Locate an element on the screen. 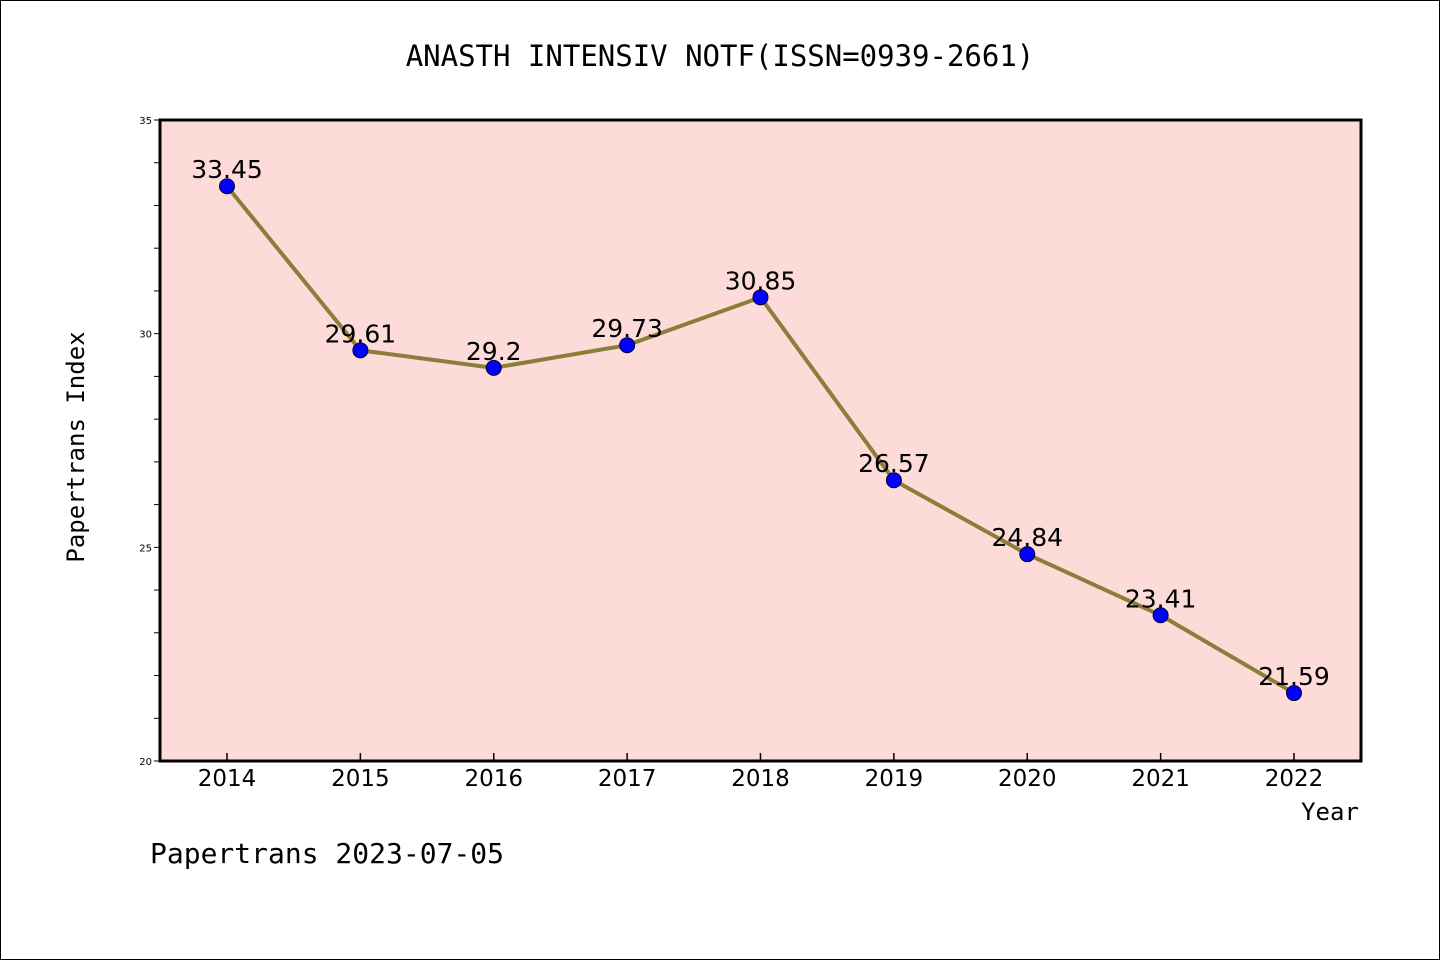  footer-text: Papertrans 2023-07-05 is located at coordinates (327, 853).